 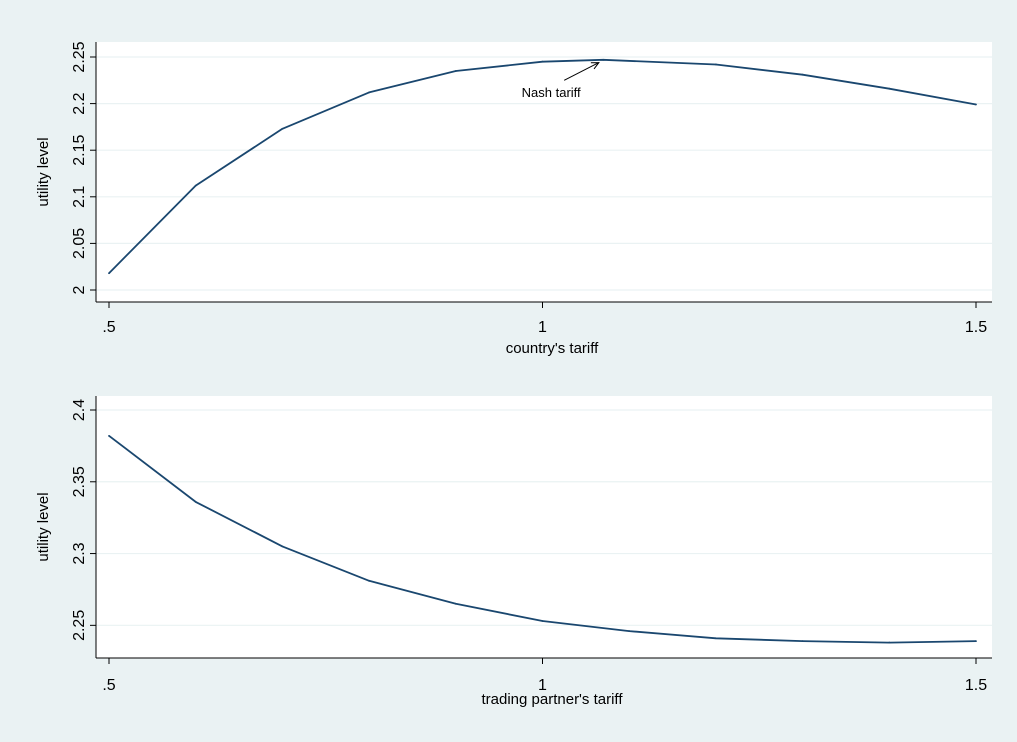 What do you see at coordinates (79, 410) in the screenshot?
I see `y-tick-label: 2.4` at bounding box center [79, 410].